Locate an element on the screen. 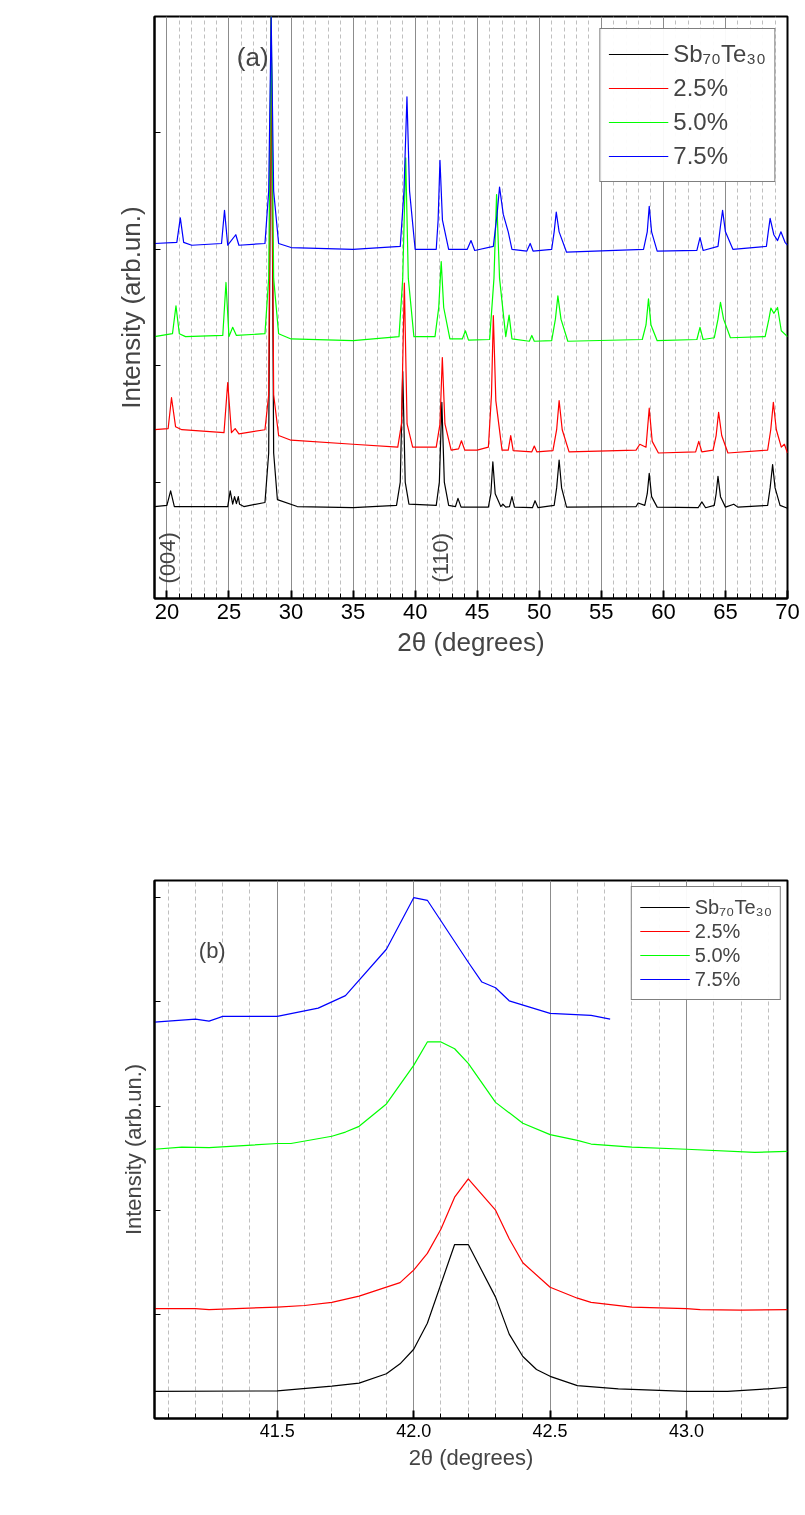  x-tick-label: 40 is located at coordinates (415, 611).